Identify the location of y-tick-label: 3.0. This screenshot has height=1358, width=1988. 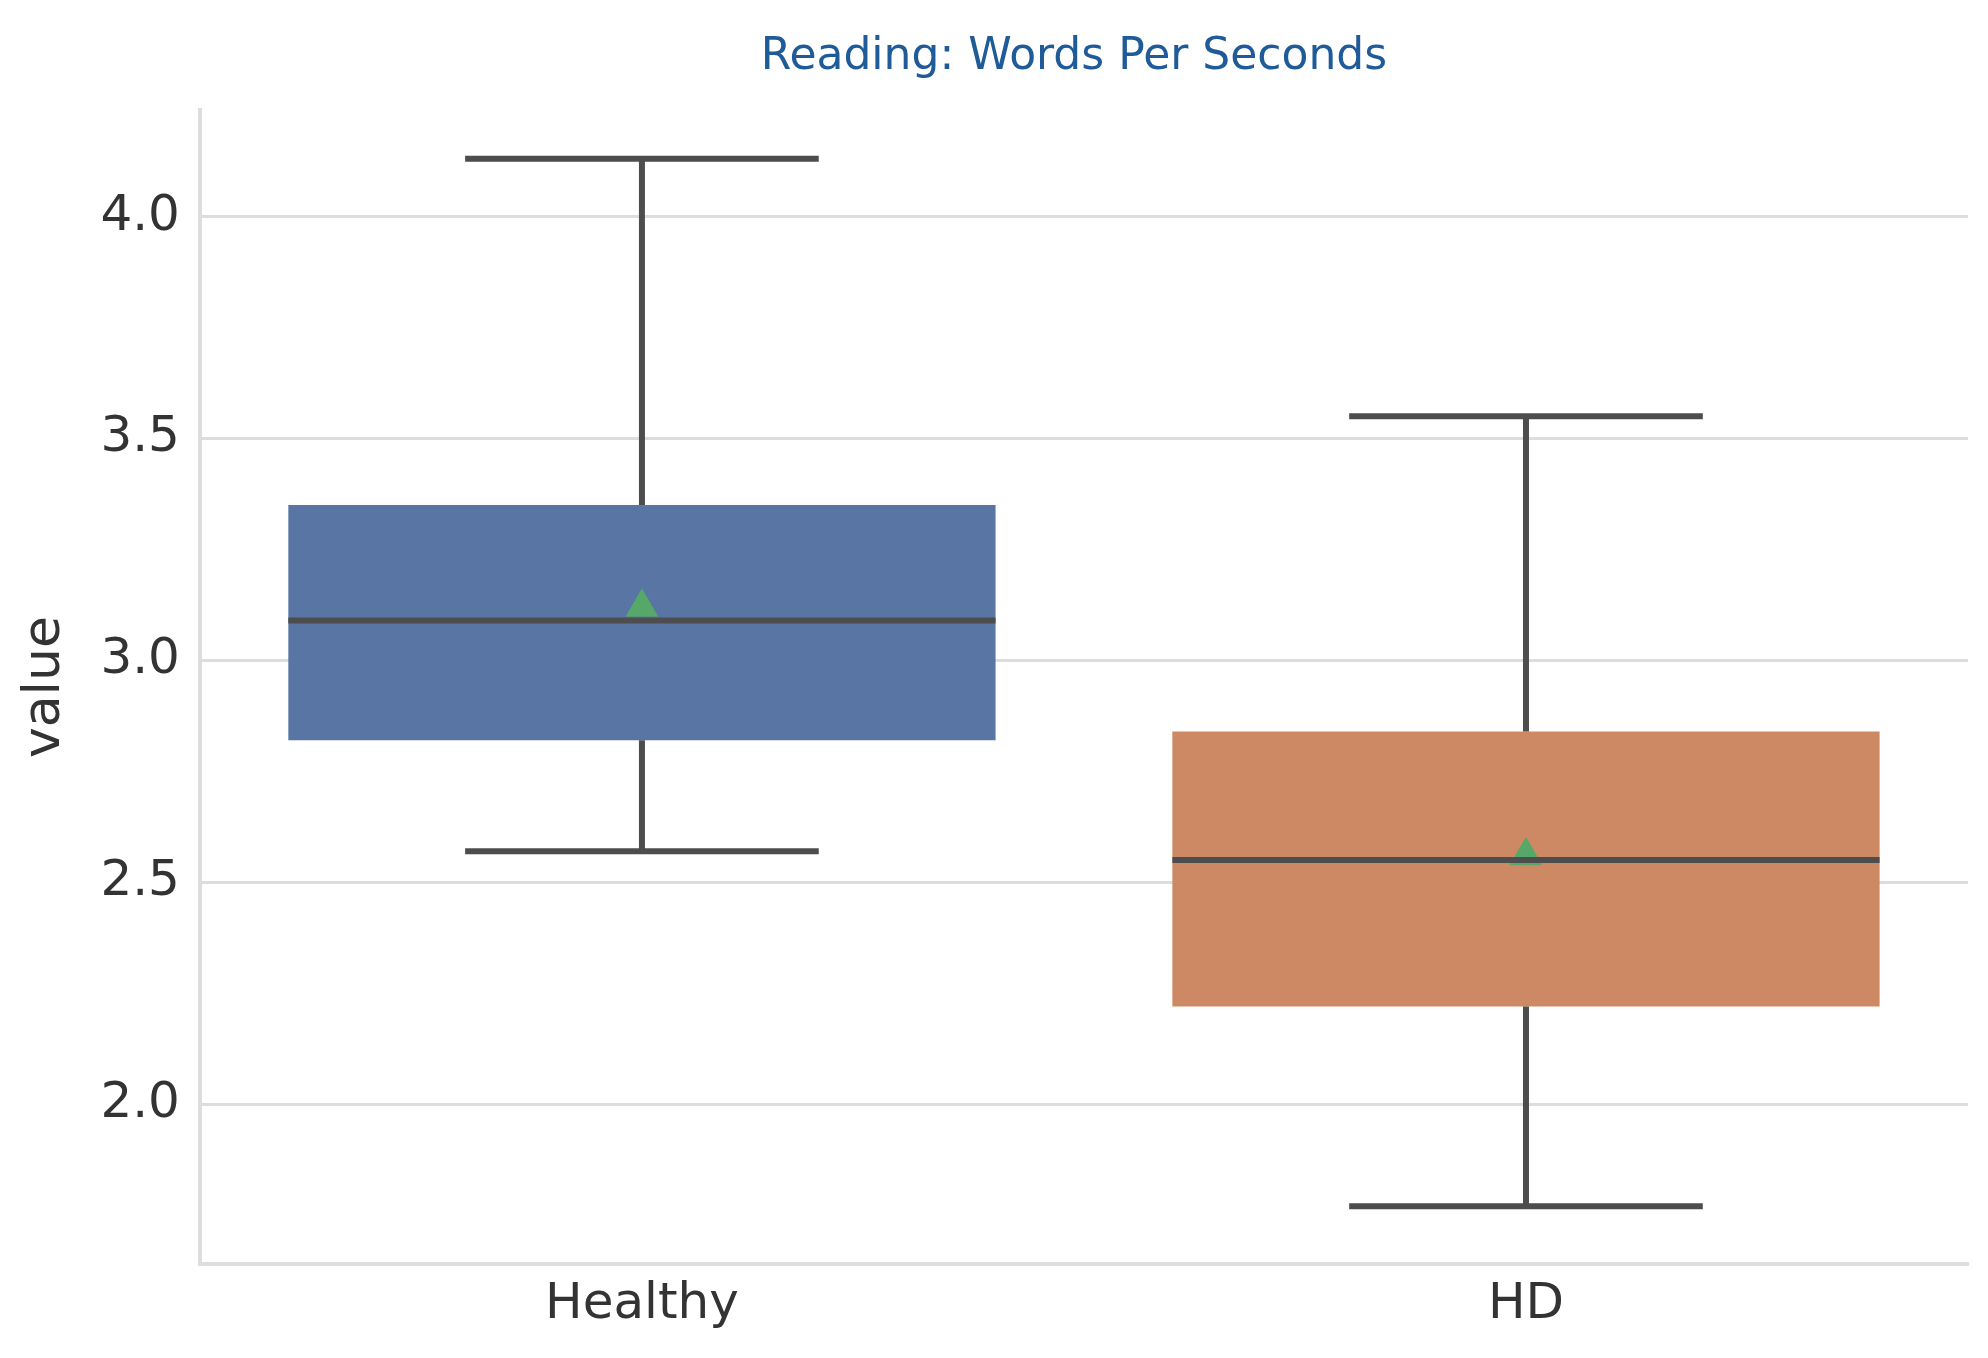
(140, 656).